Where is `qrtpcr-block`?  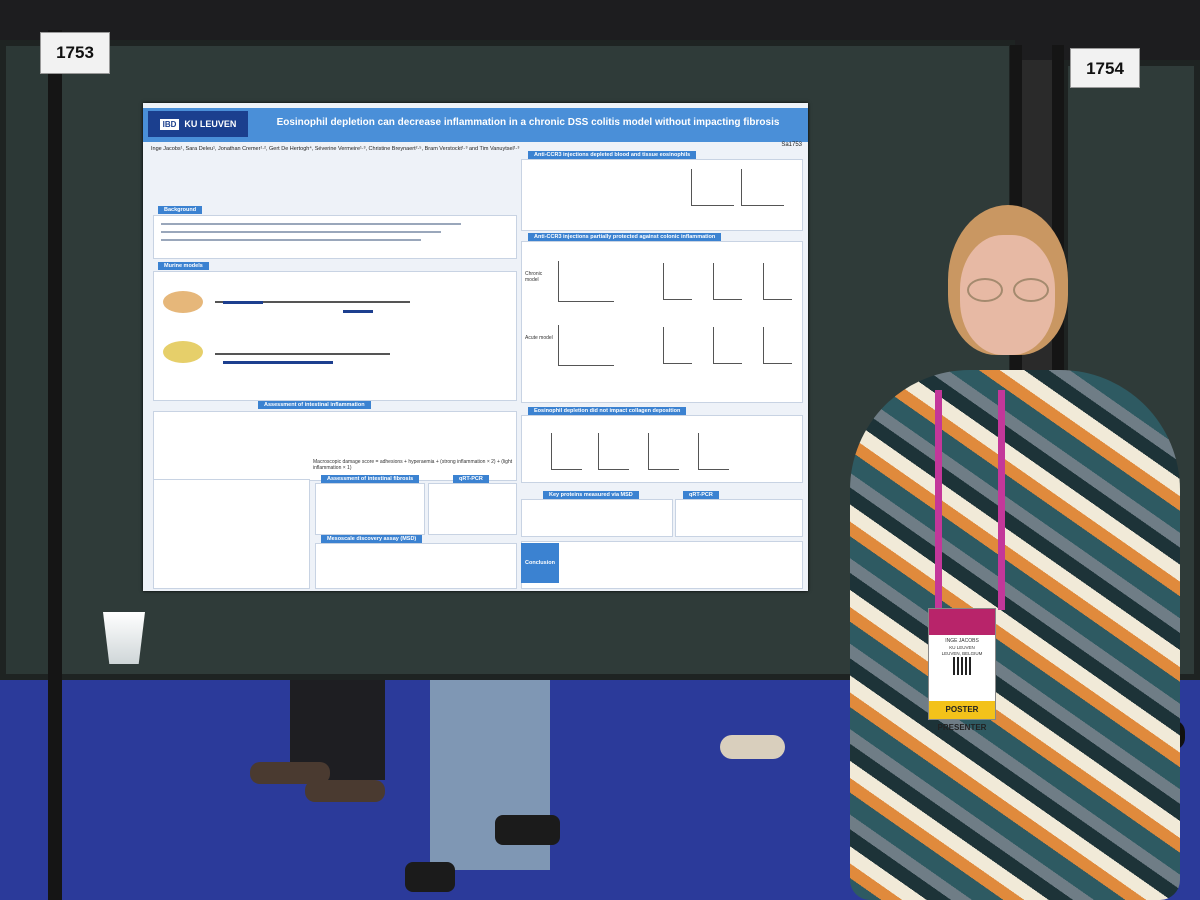 qrtpcr-block is located at coordinates (472, 509).